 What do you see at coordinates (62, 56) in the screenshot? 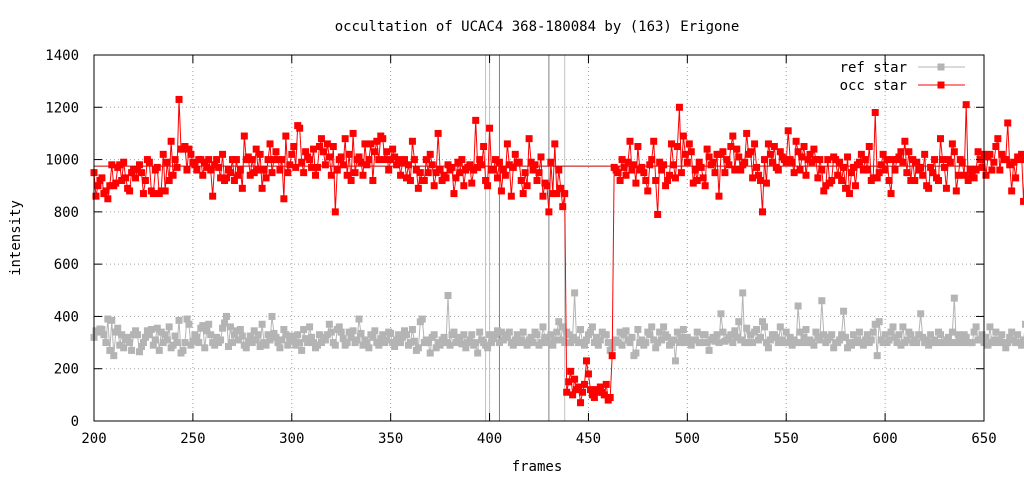
I see `y-tick-label: 1400` at bounding box center [62, 56].